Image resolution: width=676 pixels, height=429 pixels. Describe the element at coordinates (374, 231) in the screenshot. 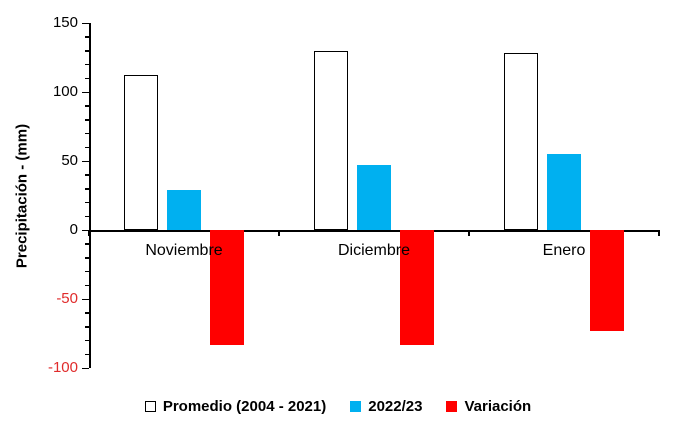

I see `x-axis-line` at that location.